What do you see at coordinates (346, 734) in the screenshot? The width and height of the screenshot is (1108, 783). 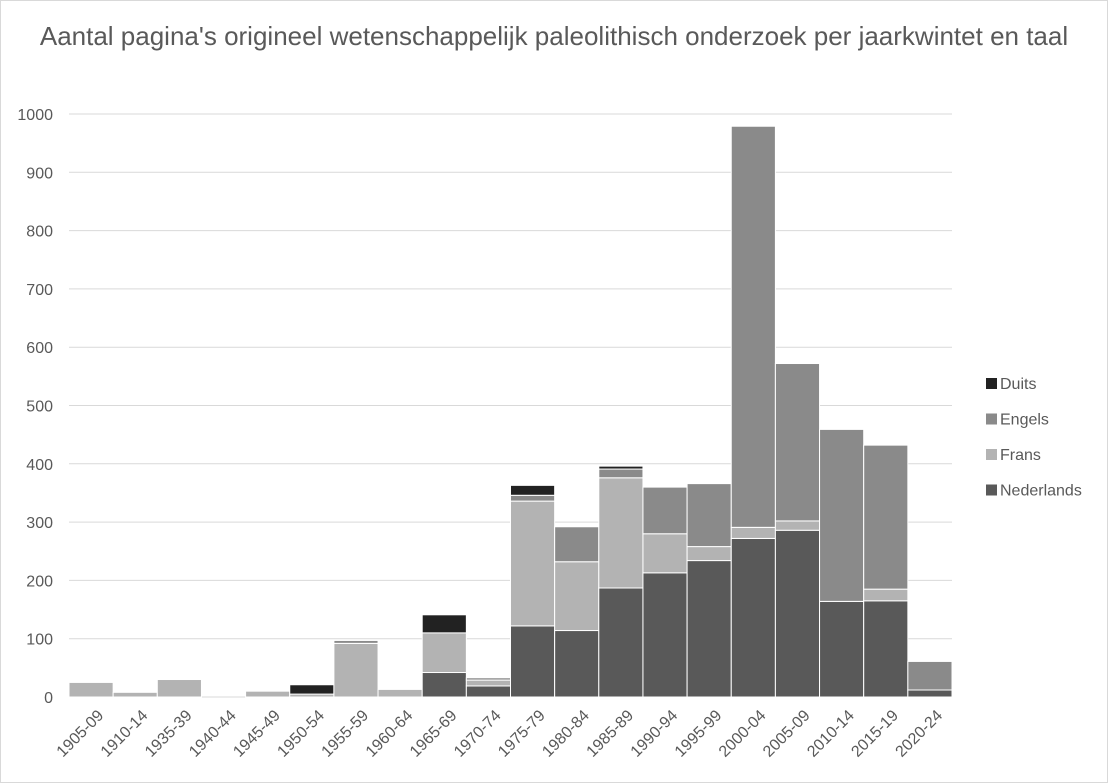 I see `x-tick-label: 1955-59` at bounding box center [346, 734].